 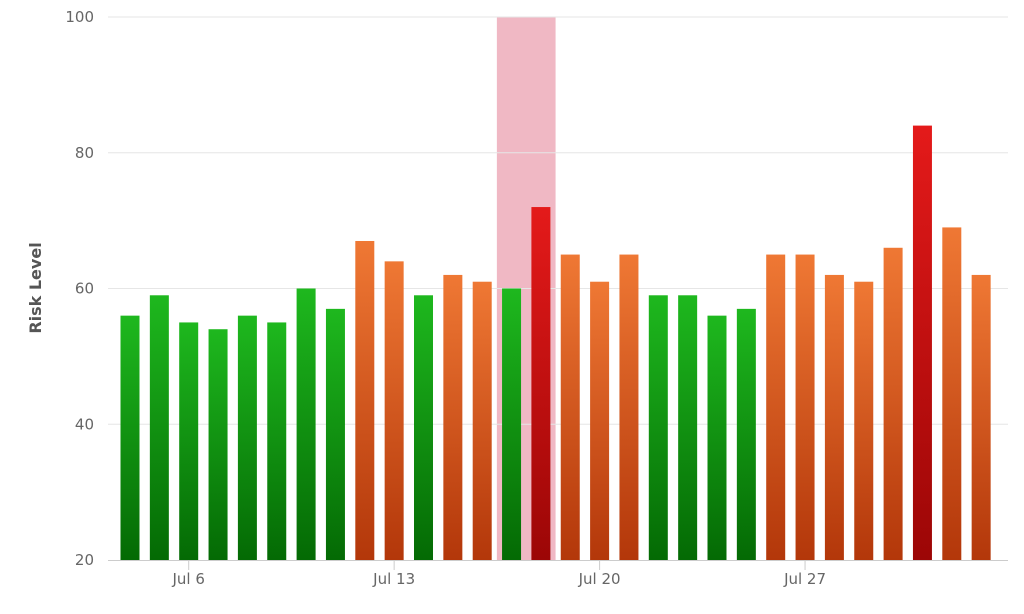 What do you see at coordinates (84, 289) in the screenshot?
I see `y-tick-label: 60` at bounding box center [84, 289].